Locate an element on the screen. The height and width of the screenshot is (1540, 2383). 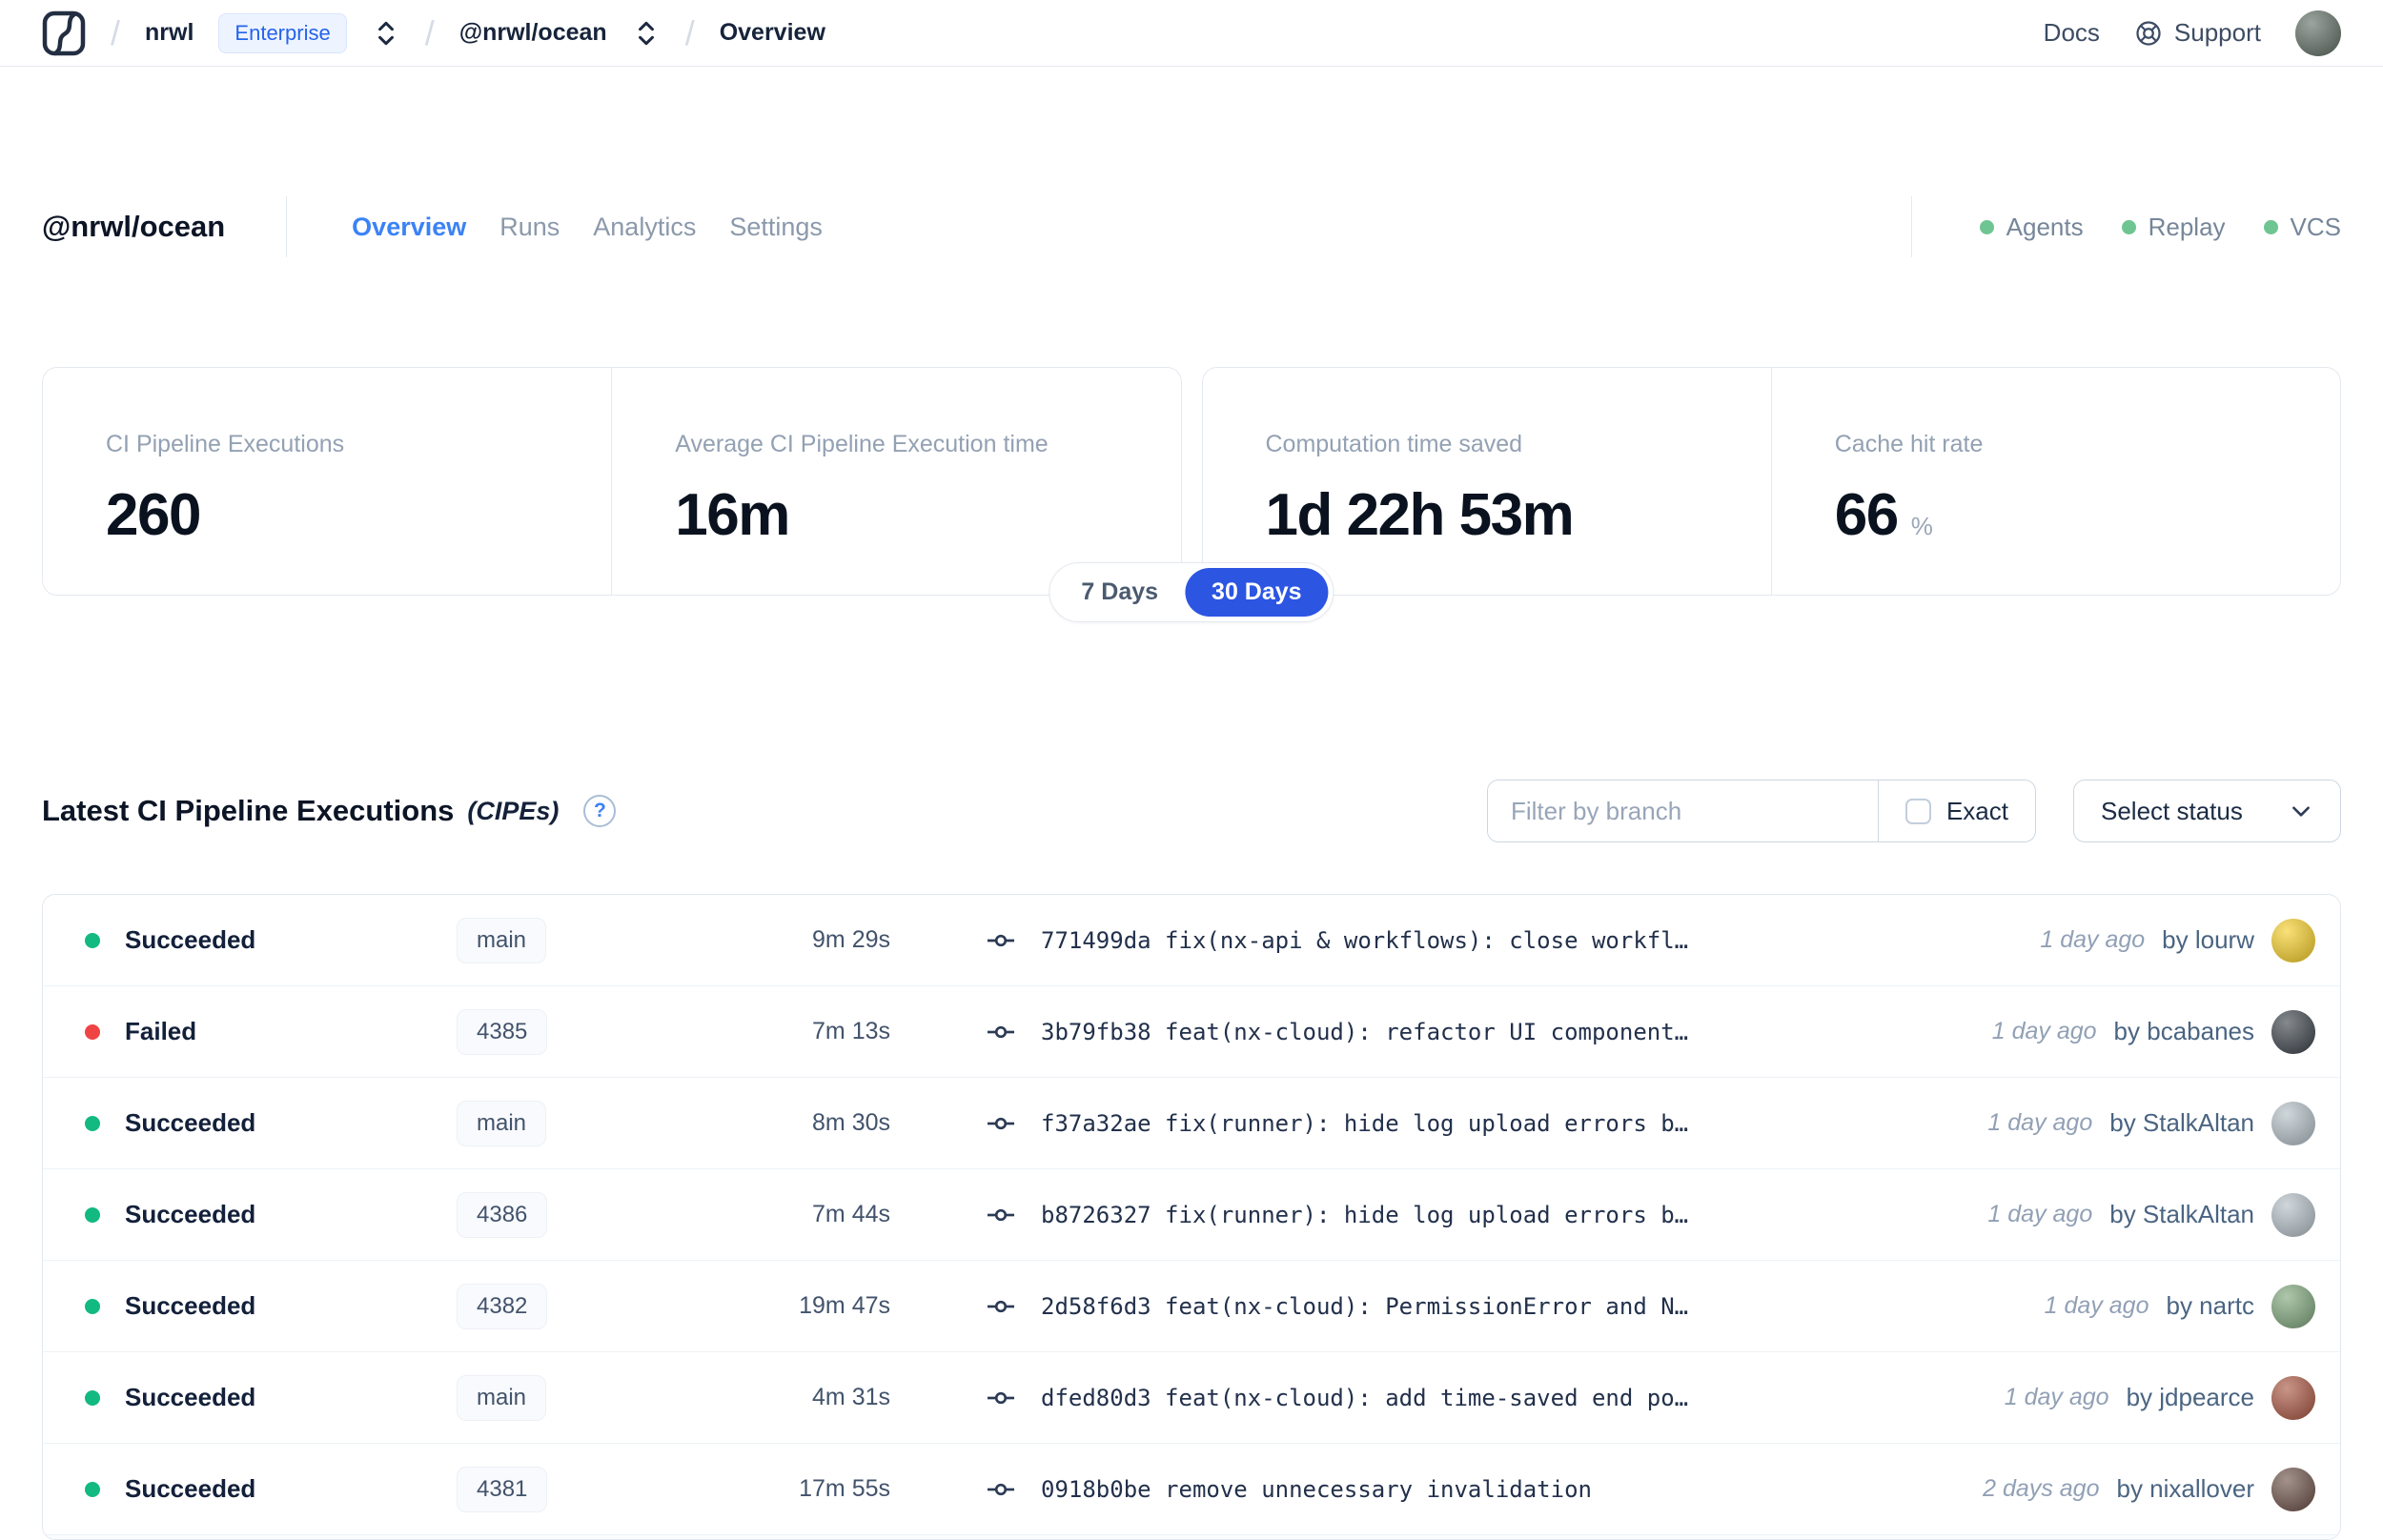
docs-link: Docs is located at coordinates (2072, 32).